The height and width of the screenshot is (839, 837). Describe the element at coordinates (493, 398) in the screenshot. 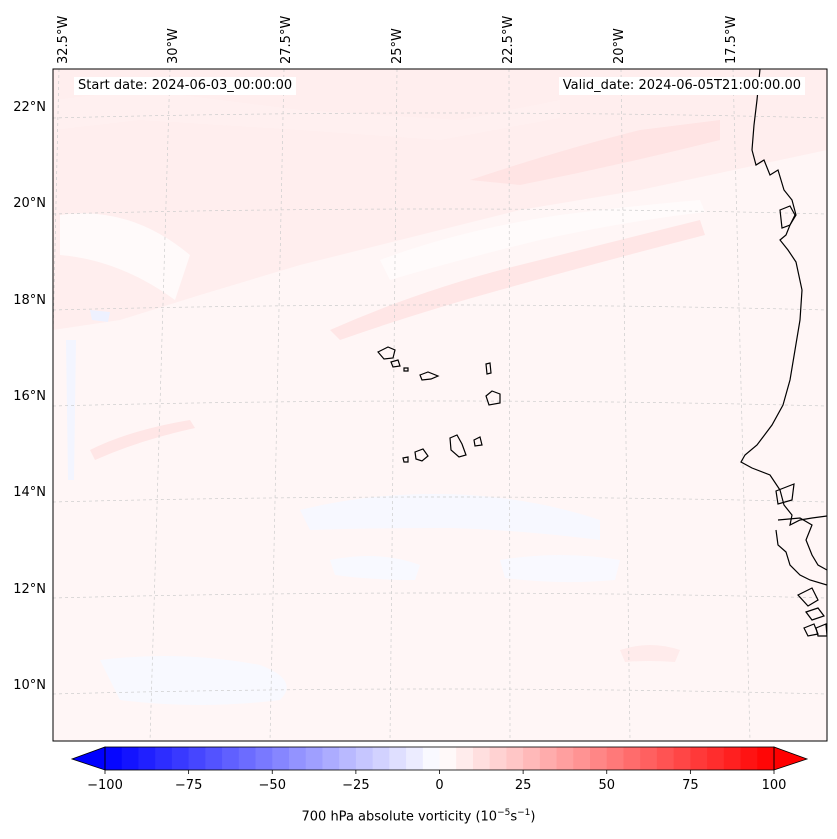

I see `island-boa-vista` at that location.